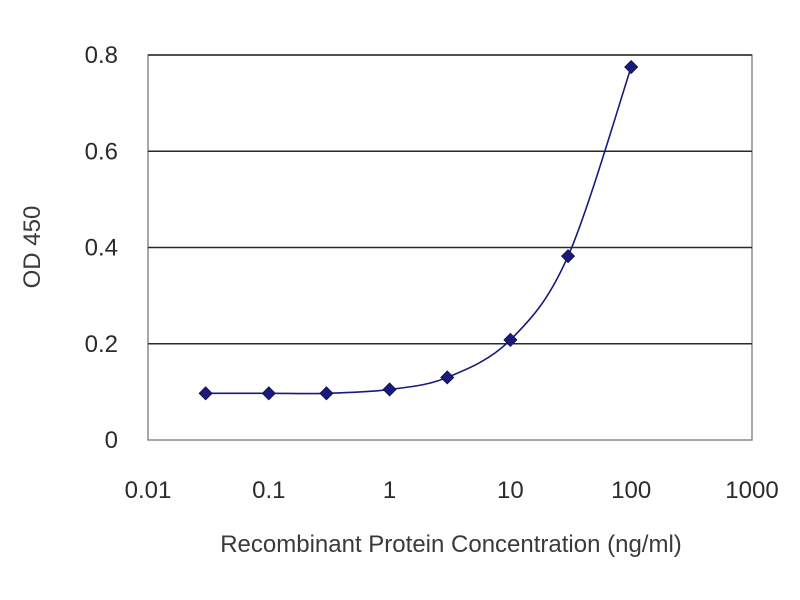 The image size is (800, 600). What do you see at coordinates (101, 151) in the screenshot?
I see `y-tick-label: 0.6` at bounding box center [101, 151].